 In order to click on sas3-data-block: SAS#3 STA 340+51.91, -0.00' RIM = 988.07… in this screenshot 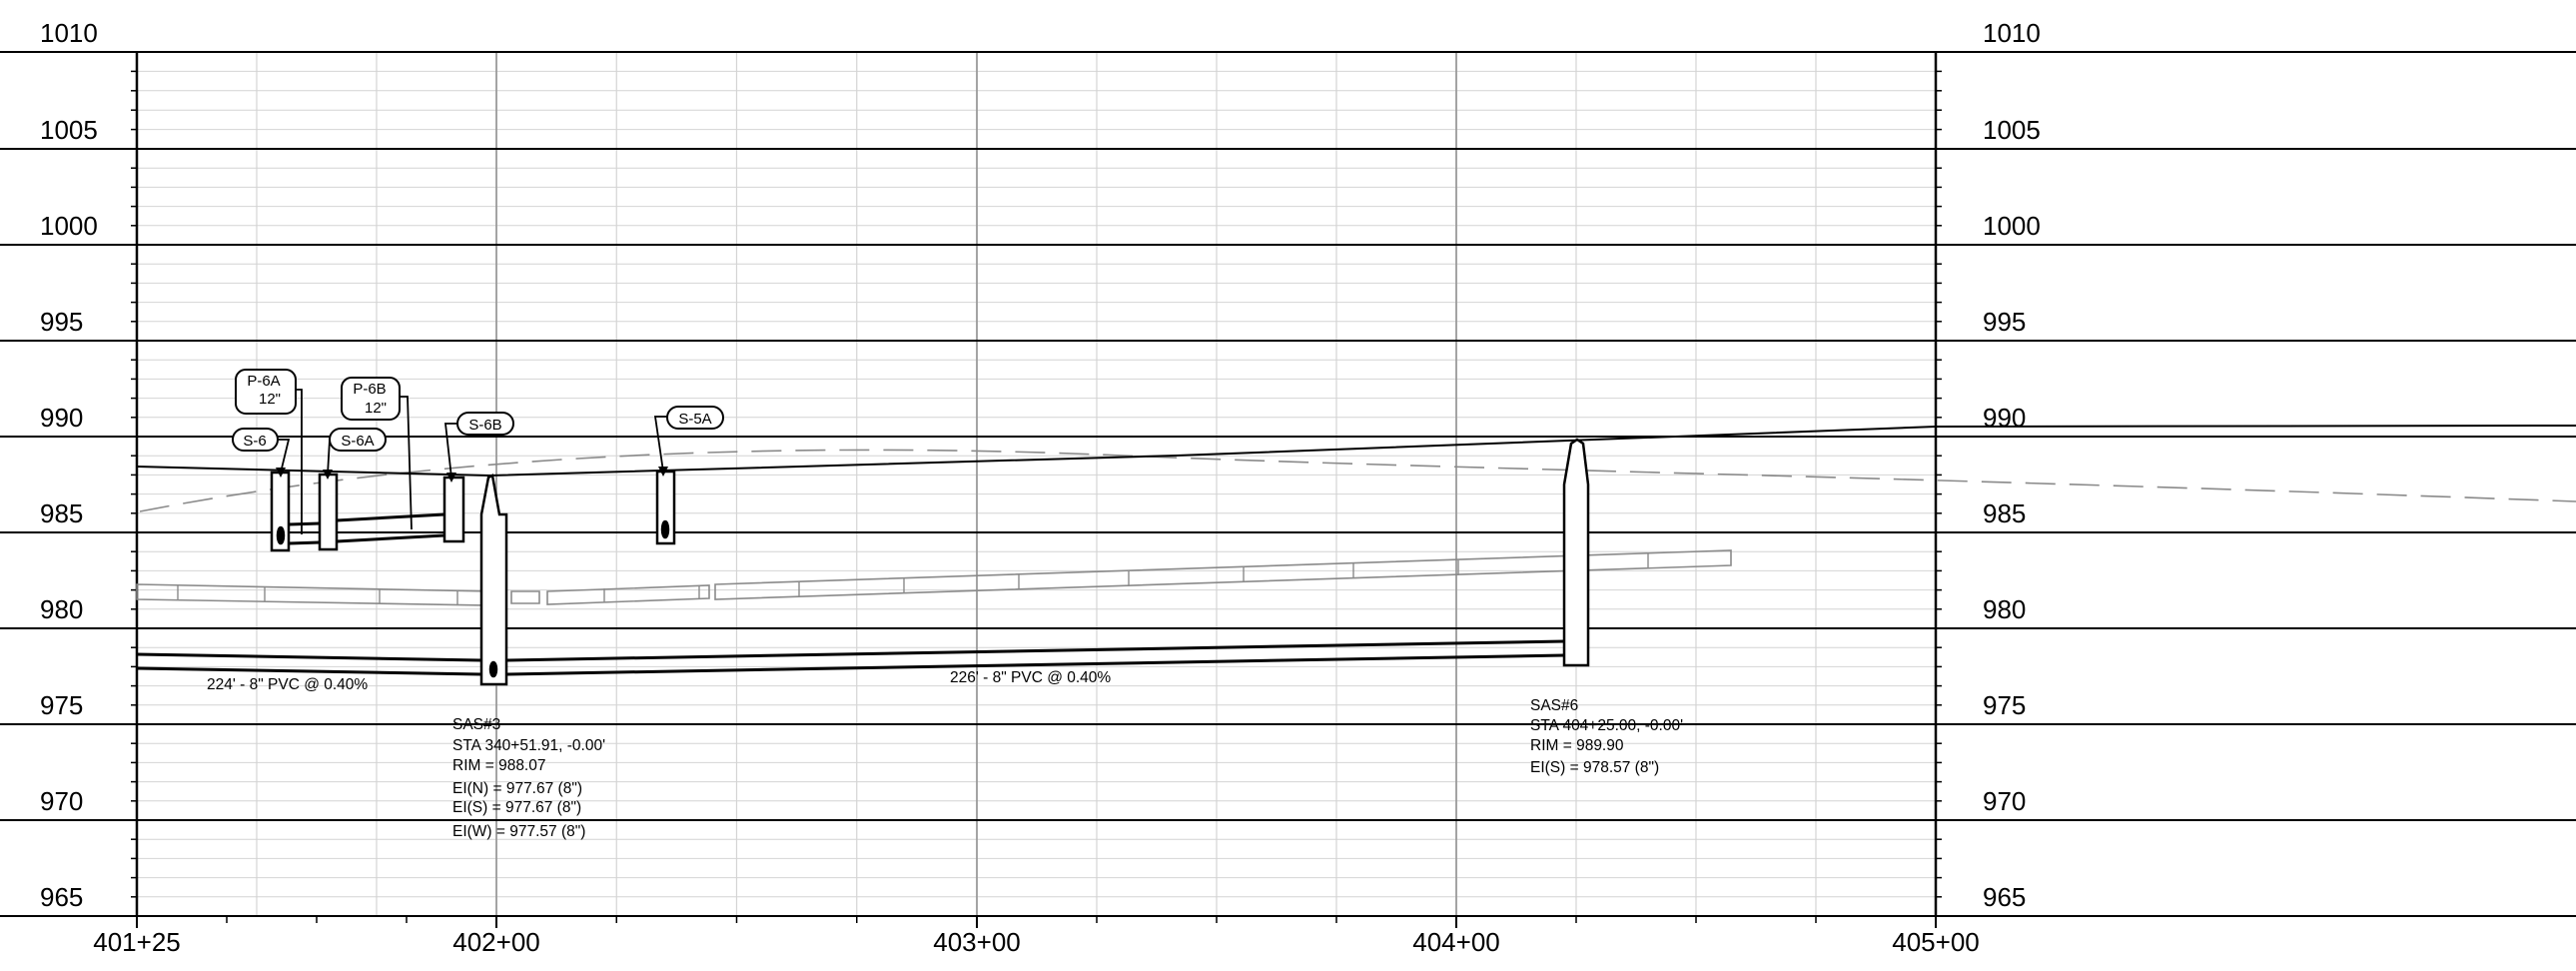, I will do `click(529, 778)`.